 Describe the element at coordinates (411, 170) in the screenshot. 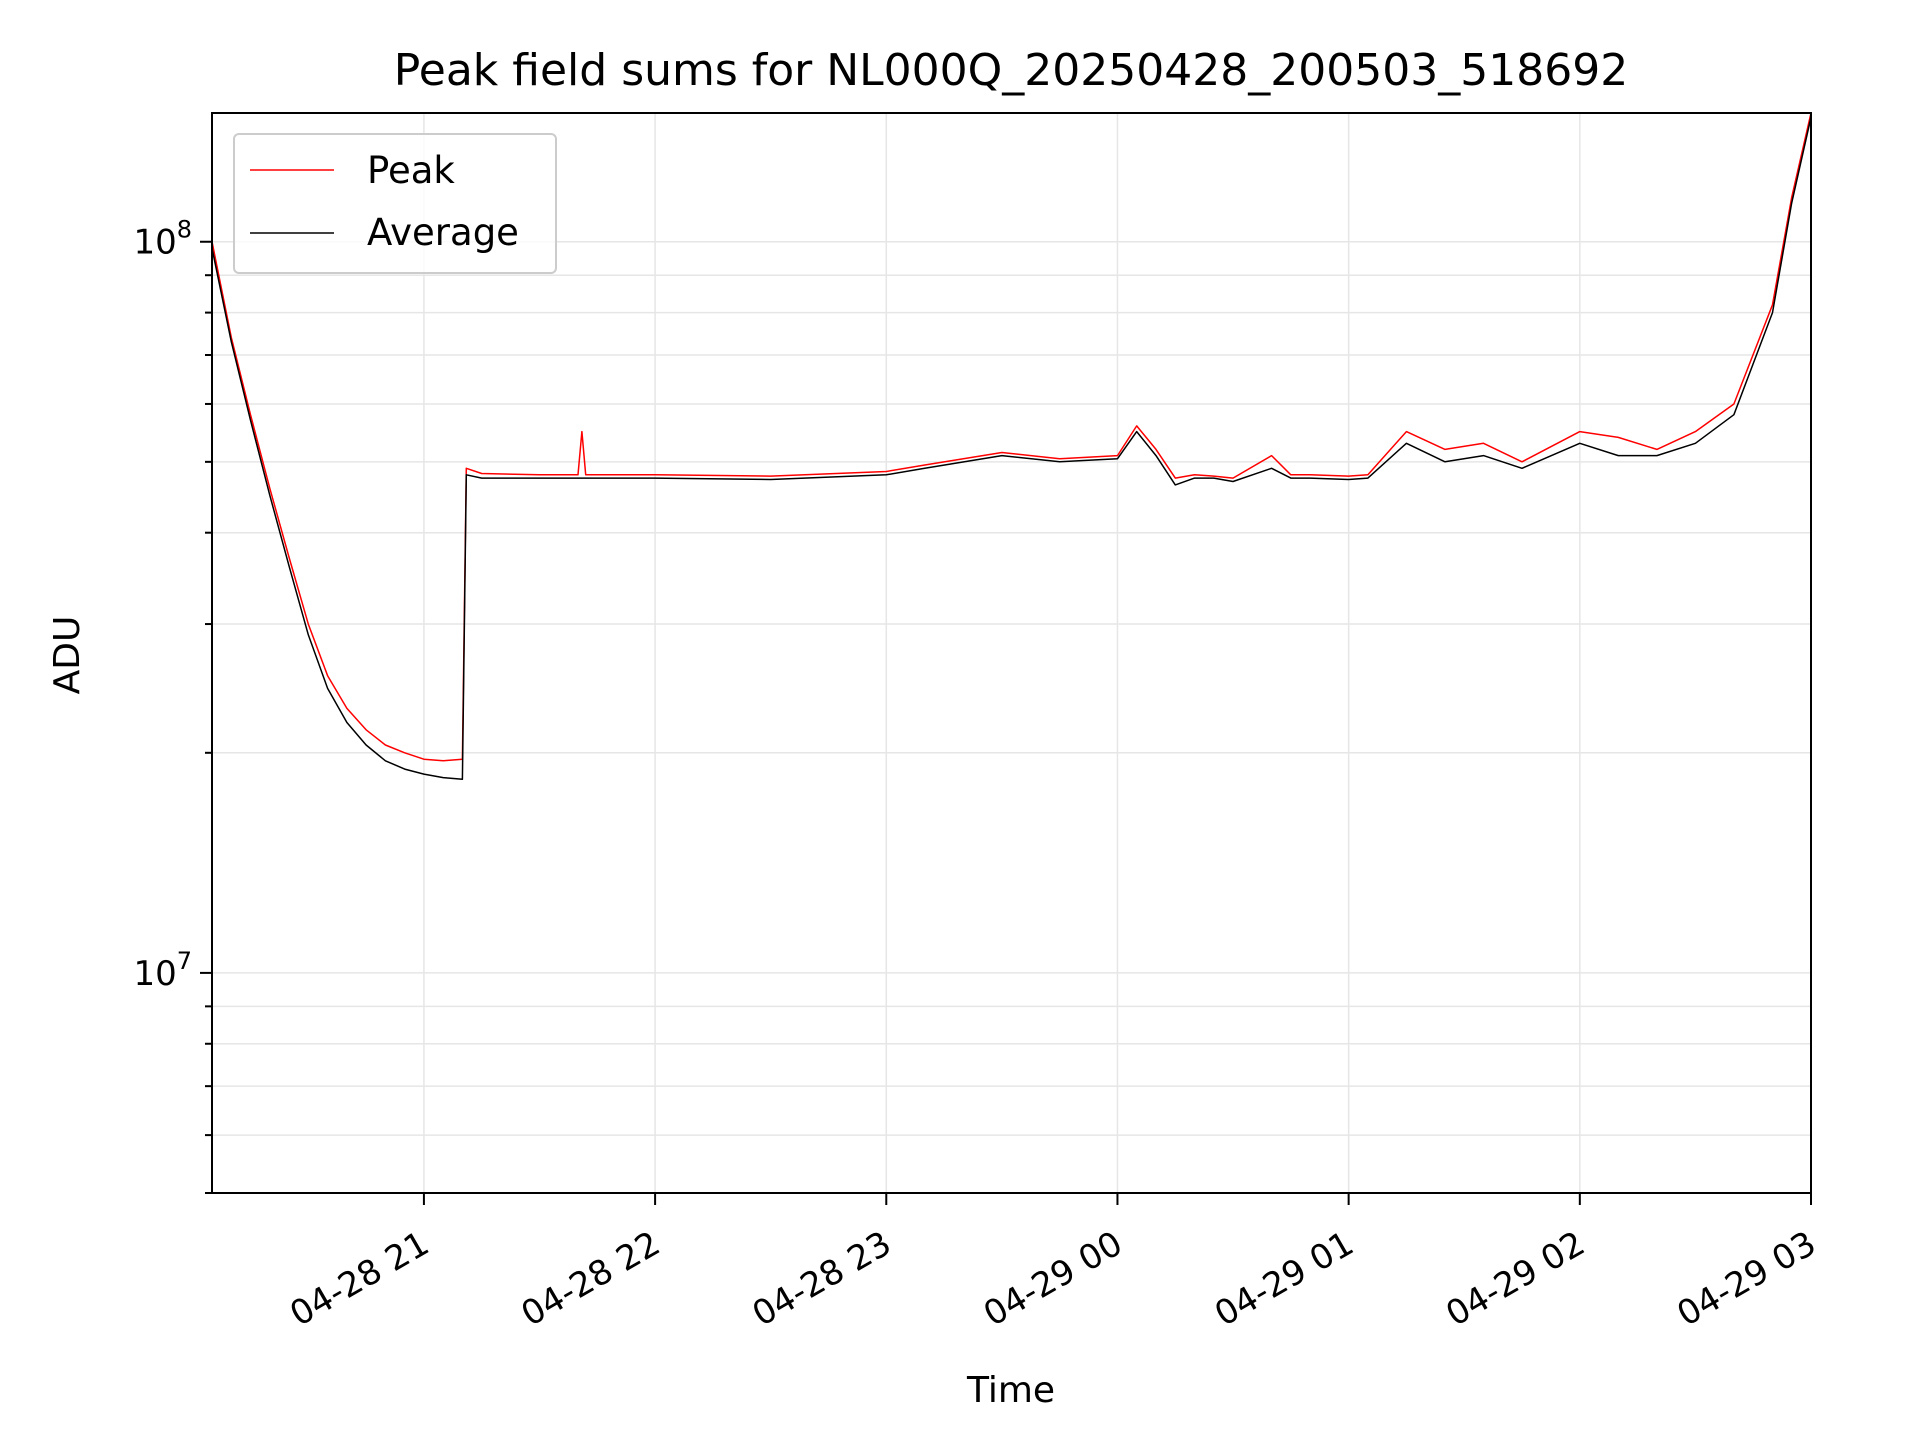

I see `legend-label-peak: Peak` at that location.